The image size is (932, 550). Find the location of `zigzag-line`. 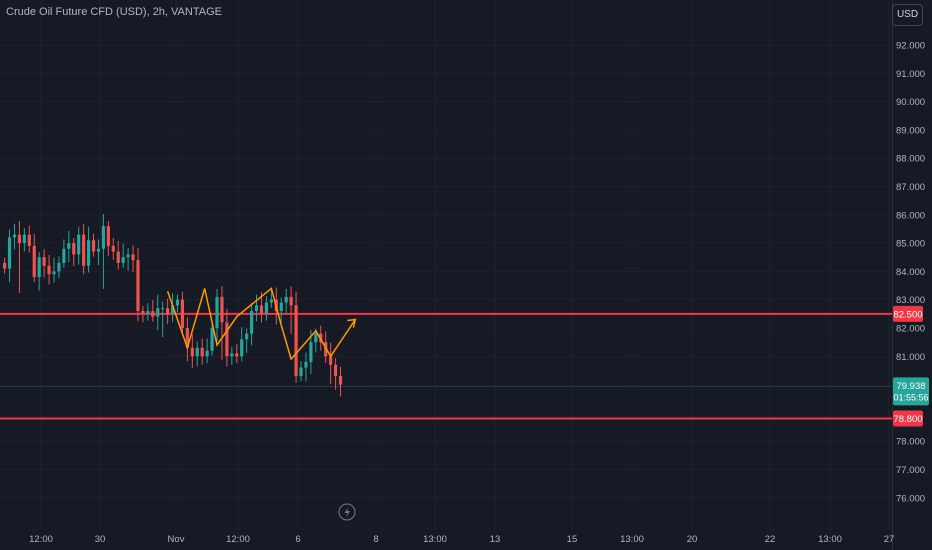

zigzag-line is located at coordinates (261, 324).